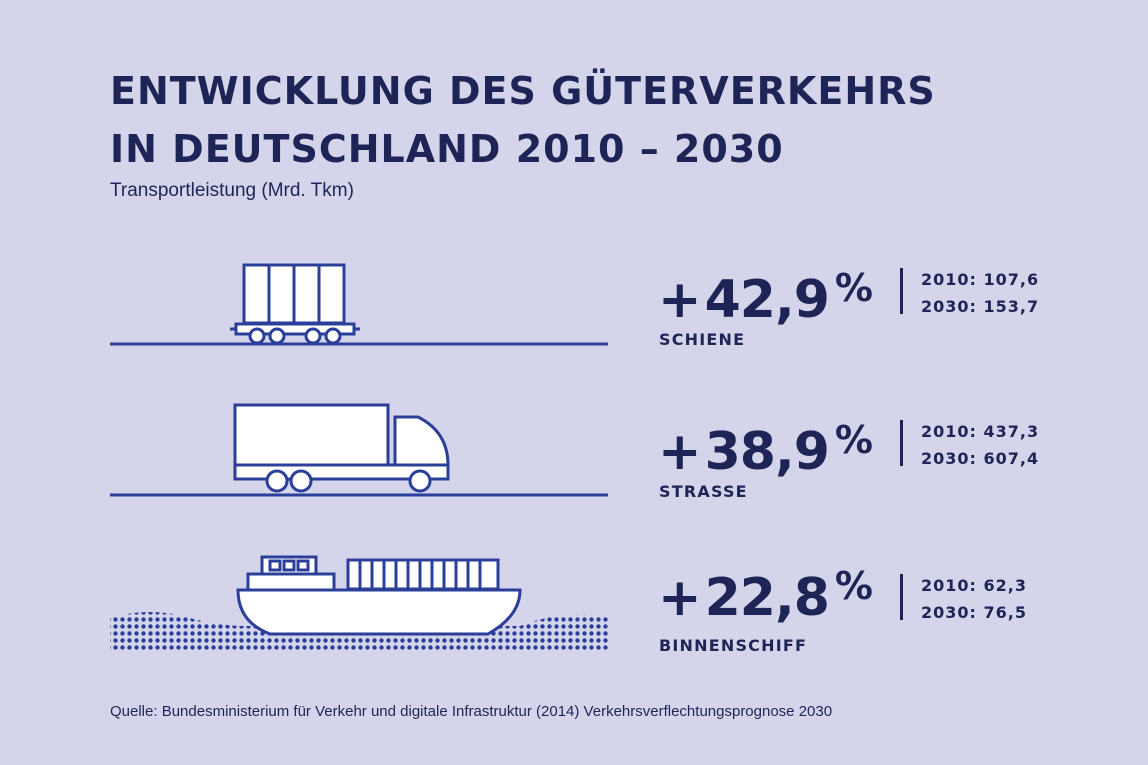 This screenshot has height=765, width=1148. What do you see at coordinates (232, 190) in the screenshot?
I see `subtitle: Transportleistung (Mrd. Tkm)` at bounding box center [232, 190].